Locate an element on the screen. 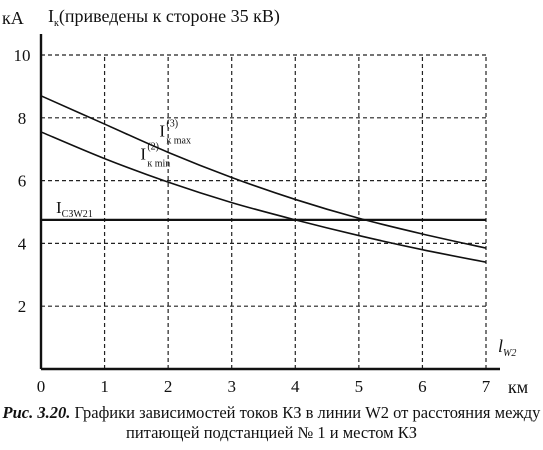 The width and height of the screenshot is (543, 450). series-label-1-sup: (3) is located at coordinates (172, 124).